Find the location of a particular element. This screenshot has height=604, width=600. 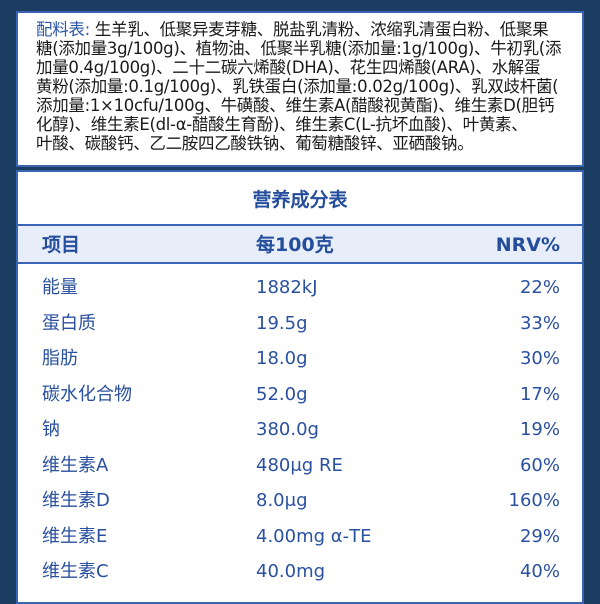

row-nrv: 40% is located at coordinates (539, 571).